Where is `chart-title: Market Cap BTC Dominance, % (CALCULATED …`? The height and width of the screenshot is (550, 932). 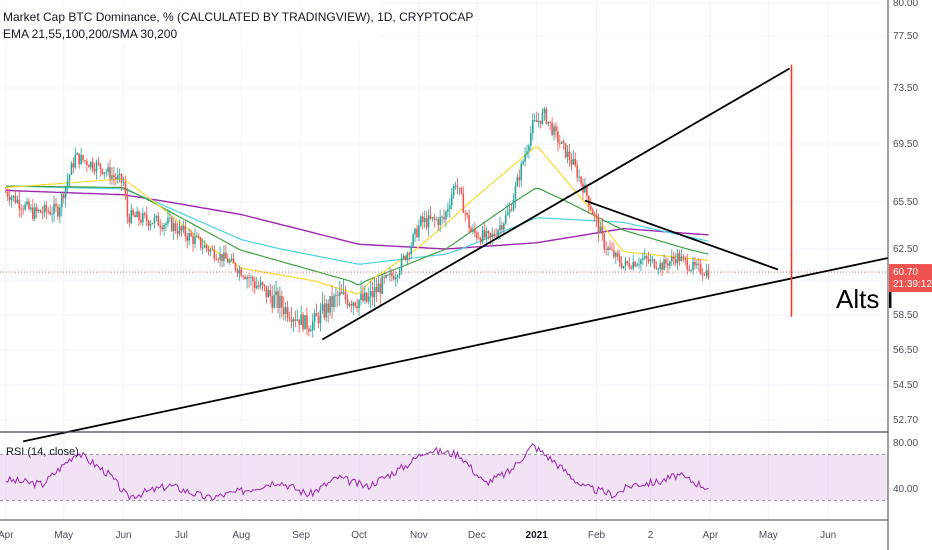 chart-title: Market Cap BTC Dominance, % (CALCULATED … is located at coordinates (238, 17).